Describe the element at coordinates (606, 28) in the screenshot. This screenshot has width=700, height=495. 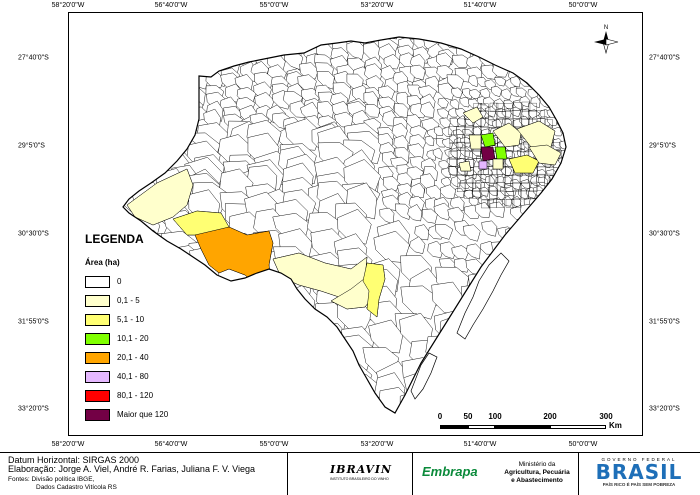
I see `north-label: N` at that location.